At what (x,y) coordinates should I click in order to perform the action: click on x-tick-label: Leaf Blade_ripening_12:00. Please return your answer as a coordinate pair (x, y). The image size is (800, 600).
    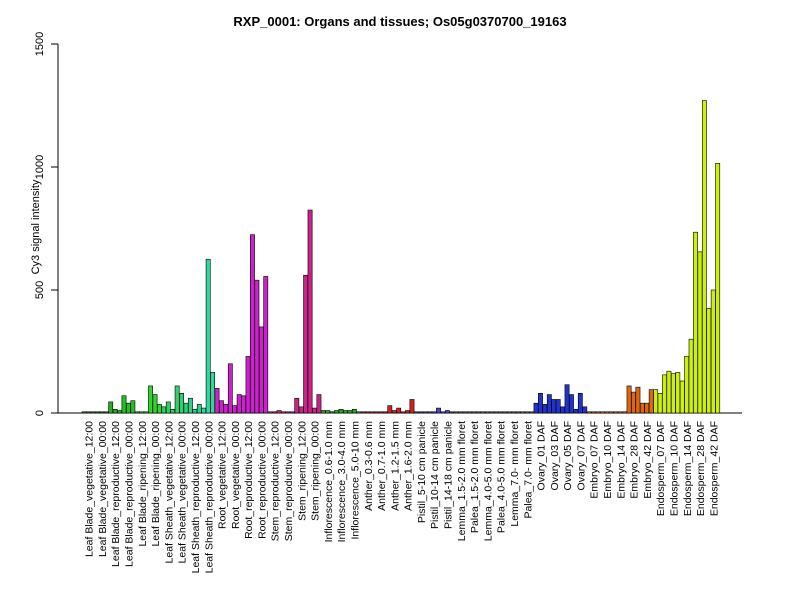
    Looking at the image, I should click on (143, 484).